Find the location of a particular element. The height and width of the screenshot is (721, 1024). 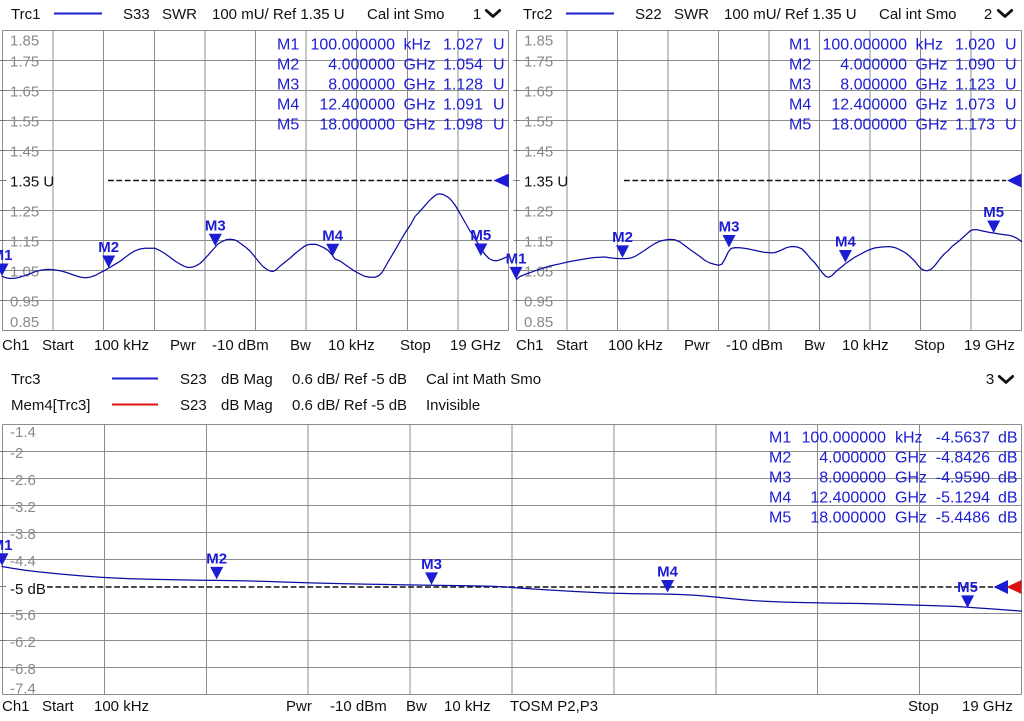

svg-text: 1.35 U is located at coordinates (546, 182).